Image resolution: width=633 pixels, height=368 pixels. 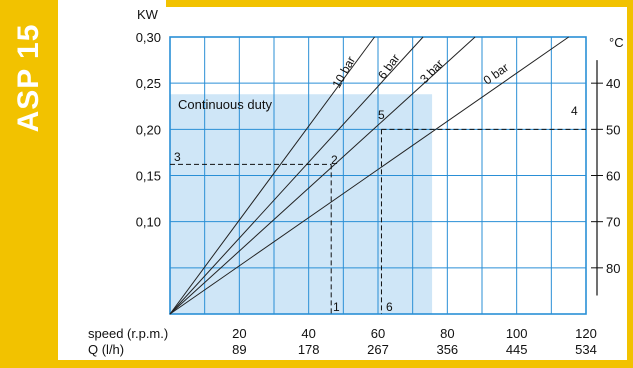 What do you see at coordinates (586, 333) in the screenshot?
I see `x-speed-tick-label: 120` at bounding box center [586, 333].